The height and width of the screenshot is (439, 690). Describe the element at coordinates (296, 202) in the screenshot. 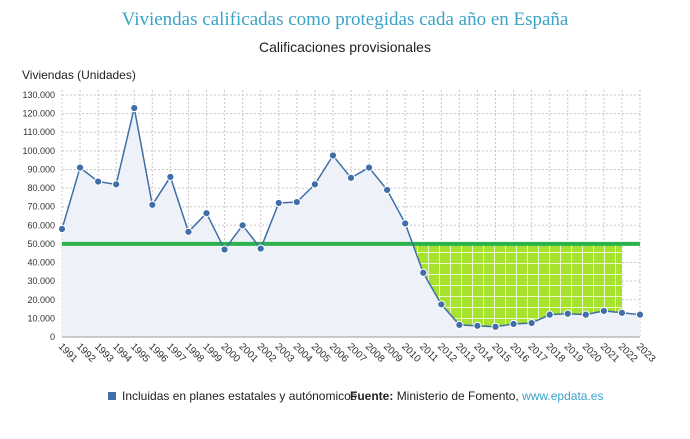

I see `data-point-2004` at that location.